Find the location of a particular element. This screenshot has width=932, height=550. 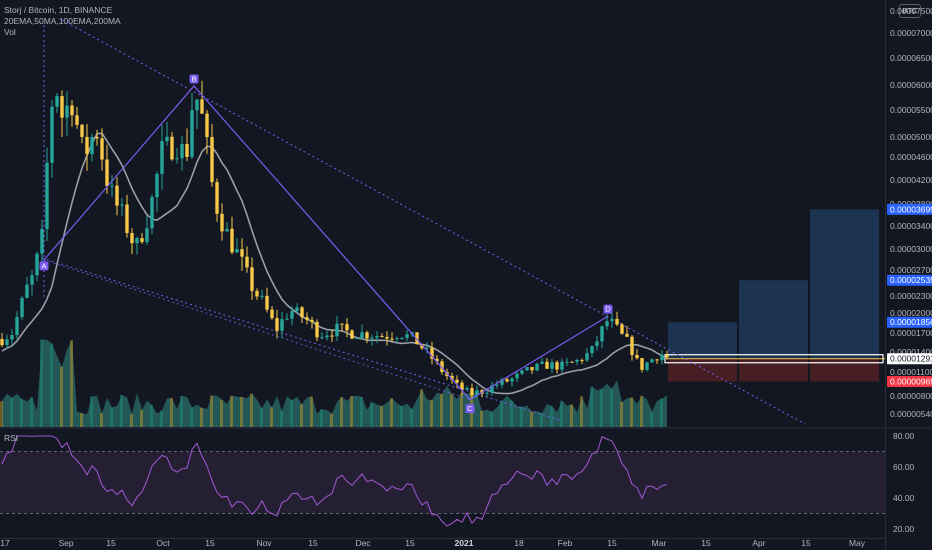

volume-legend: Vol is located at coordinates (10, 32).